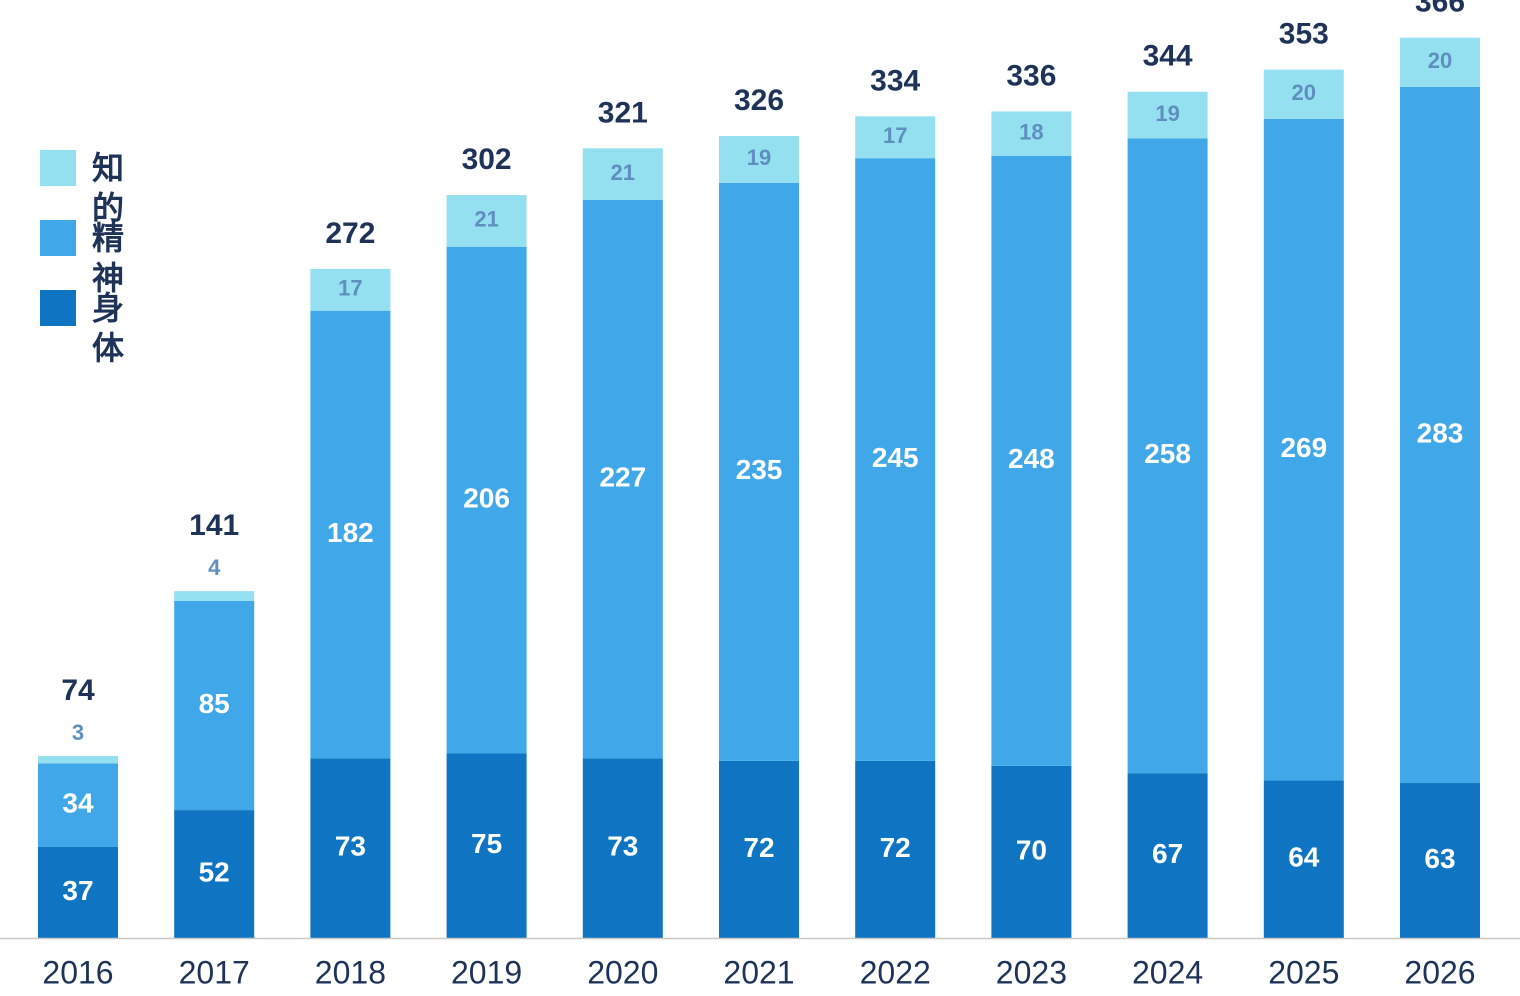 This screenshot has width=1520, height=996. I want to click on bar-mental-2020, so click(622, 479).